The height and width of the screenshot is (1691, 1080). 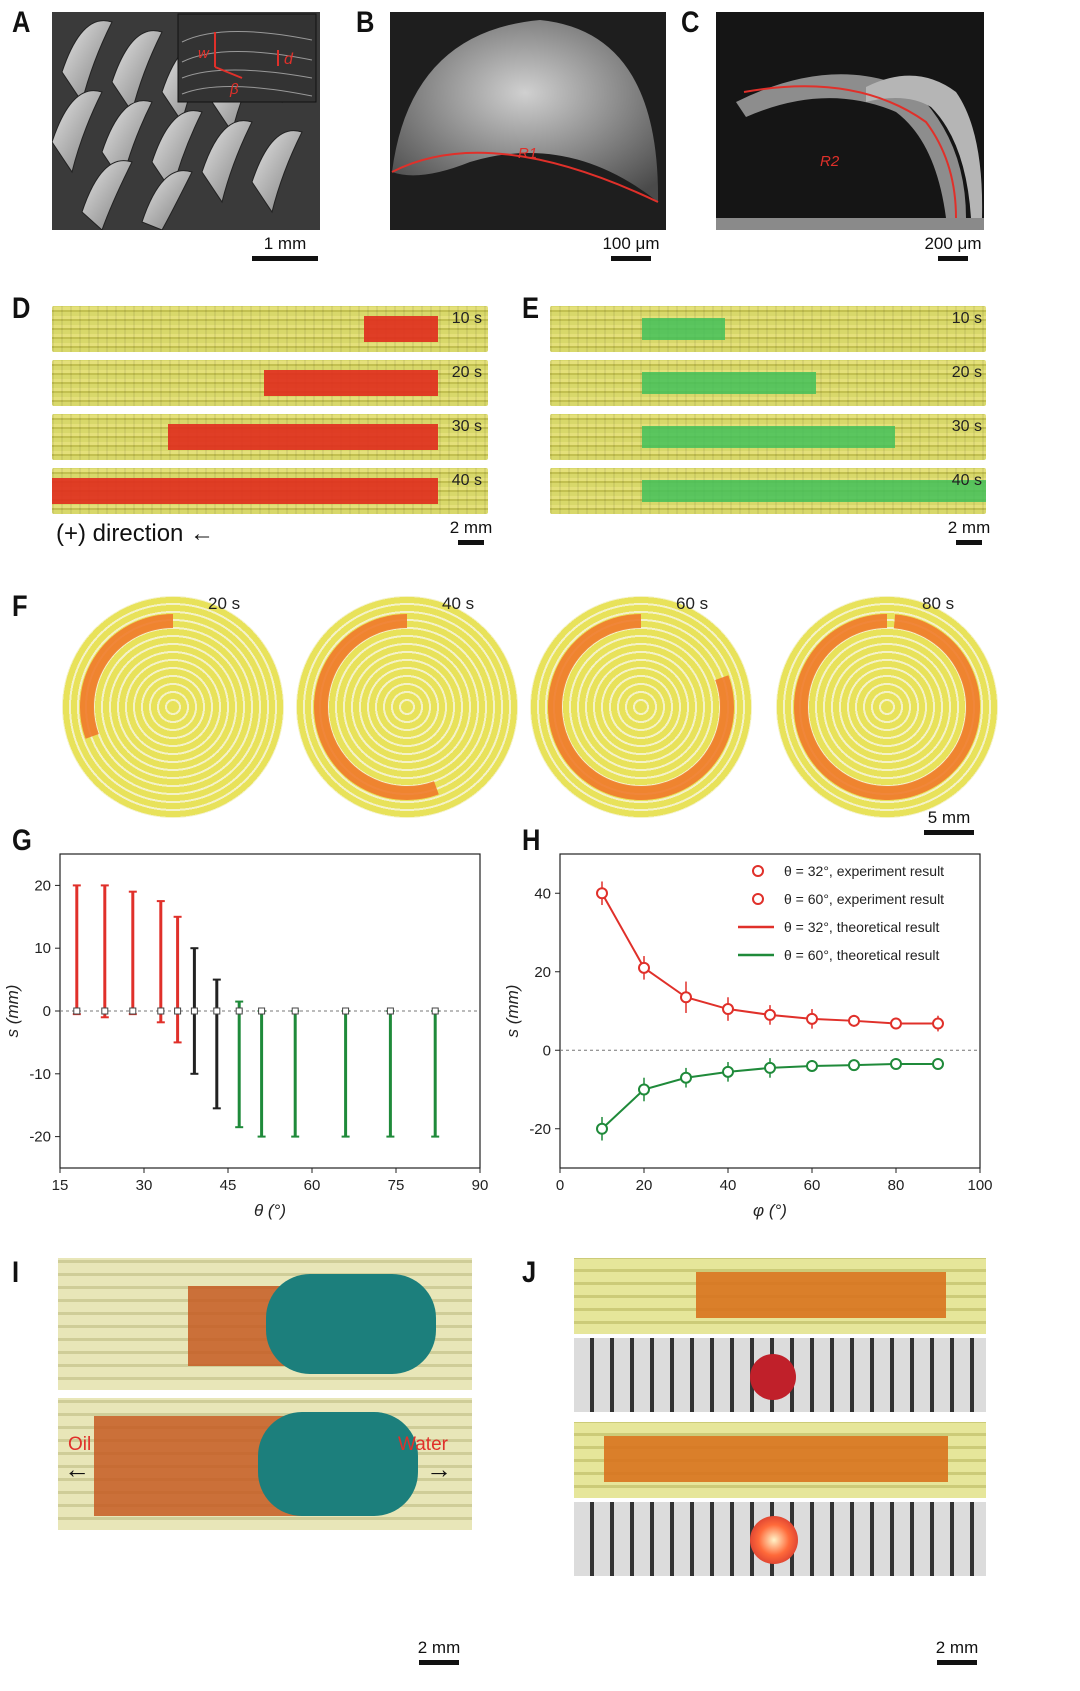 What do you see at coordinates (439, 1662) in the screenshot?
I see `scale-line-i` at bounding box center [439, 1662].